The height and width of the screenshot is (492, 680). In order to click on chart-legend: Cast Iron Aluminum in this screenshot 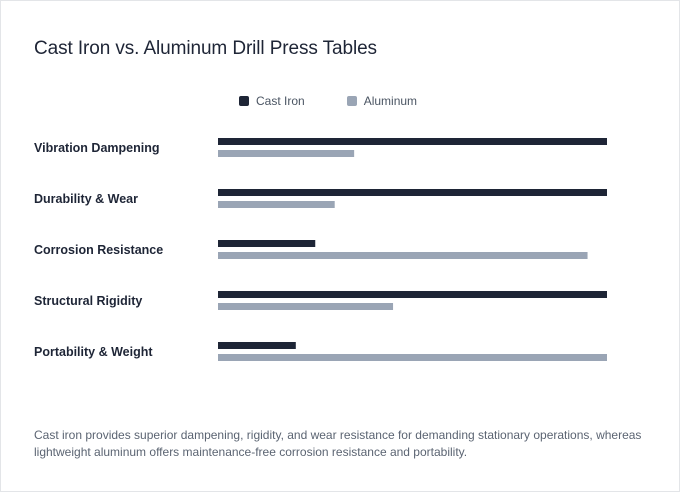, I will do `click(349, 101)`.